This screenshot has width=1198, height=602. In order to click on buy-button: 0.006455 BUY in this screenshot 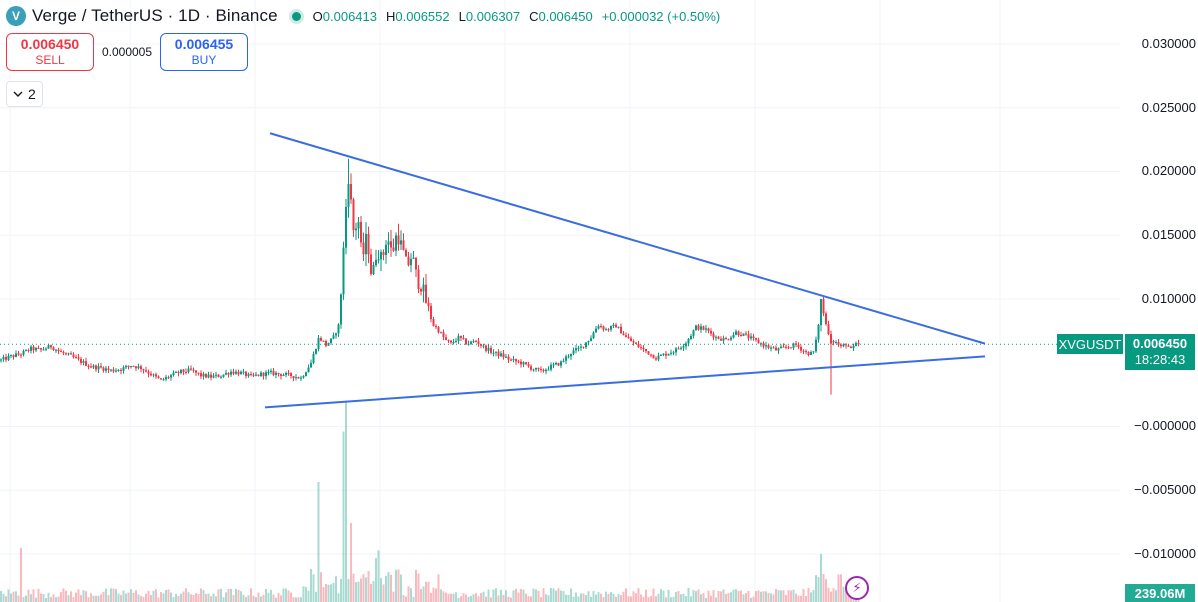, I will do `click(204, 52)`.